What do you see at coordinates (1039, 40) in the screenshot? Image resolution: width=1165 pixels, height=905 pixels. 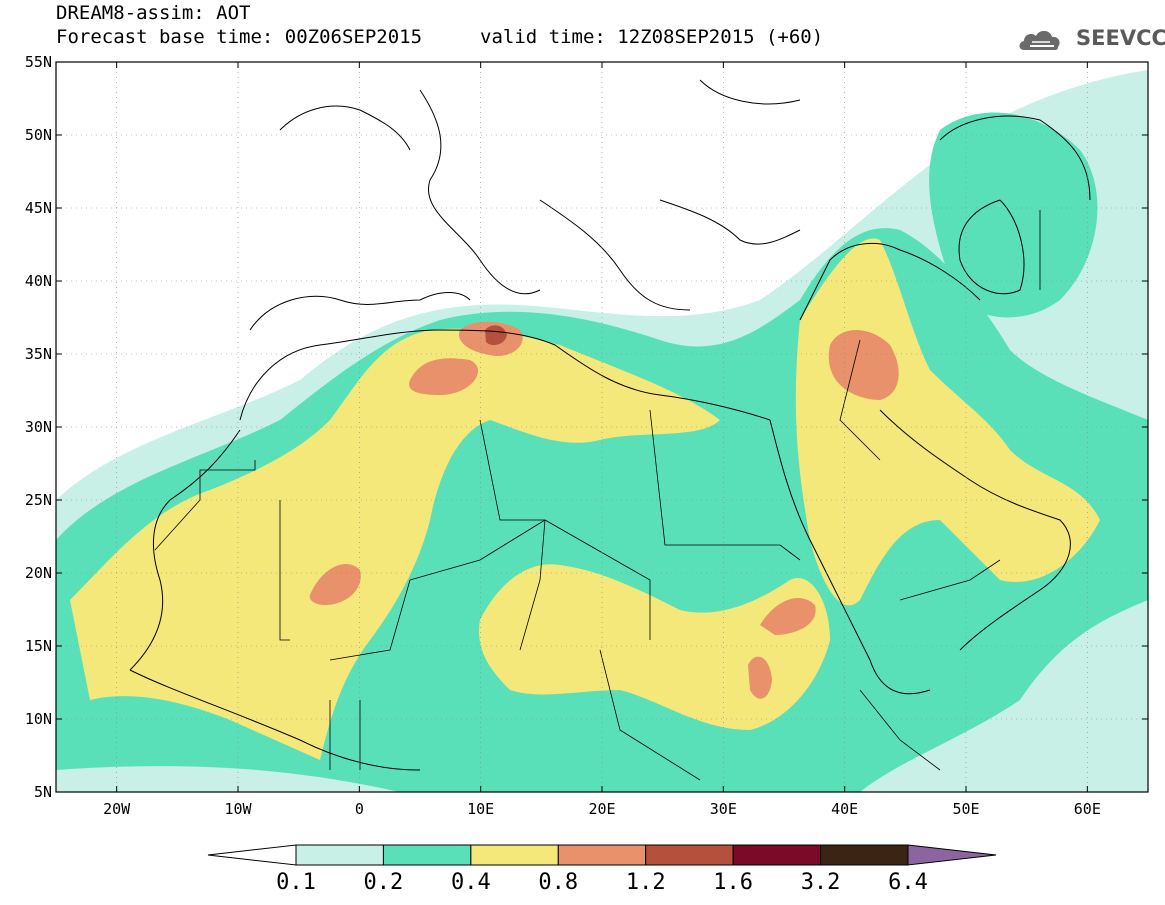 I see `cloud-logo-icon` at bounding box center [1039, 40].